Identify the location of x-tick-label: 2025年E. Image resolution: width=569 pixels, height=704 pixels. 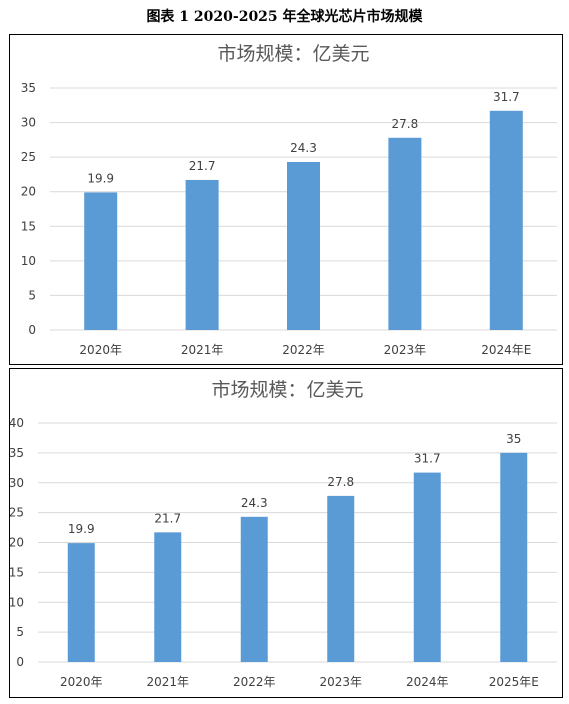
(514, 682).